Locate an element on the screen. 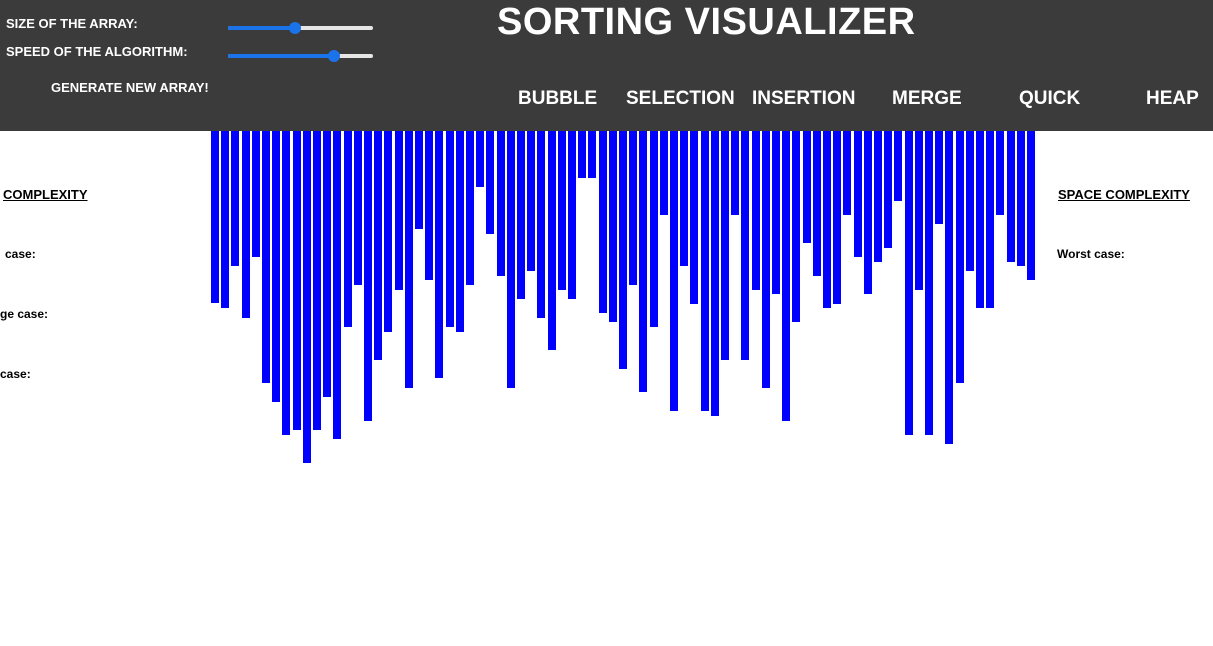  time-average-case-label: ge case: is located at coordinates (24, 314).